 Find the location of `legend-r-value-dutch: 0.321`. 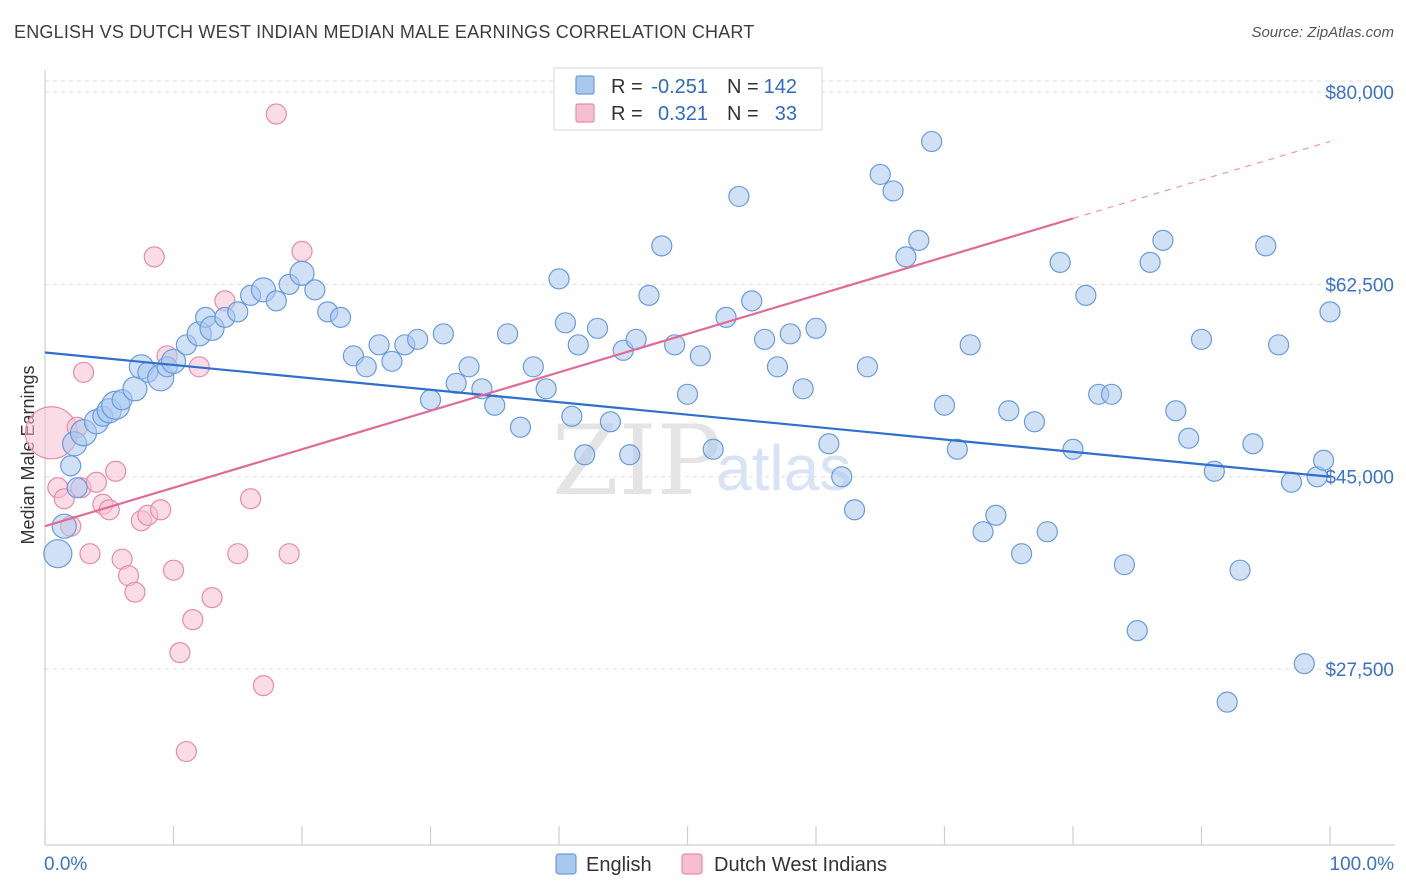

legend-r-value-dutch: 0.321 is located at coordinates (683, 114).